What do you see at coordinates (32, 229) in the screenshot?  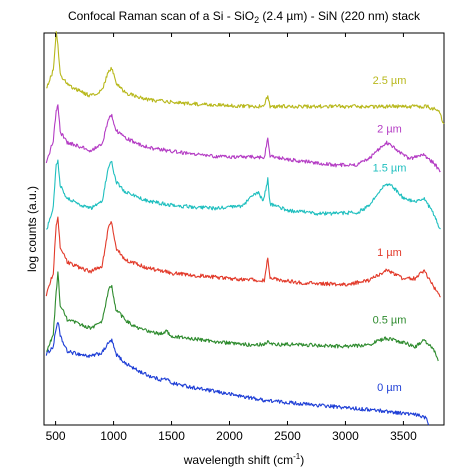 I see `y-axis-title: log counts (a.u.)` at bounding box center [32, 229].